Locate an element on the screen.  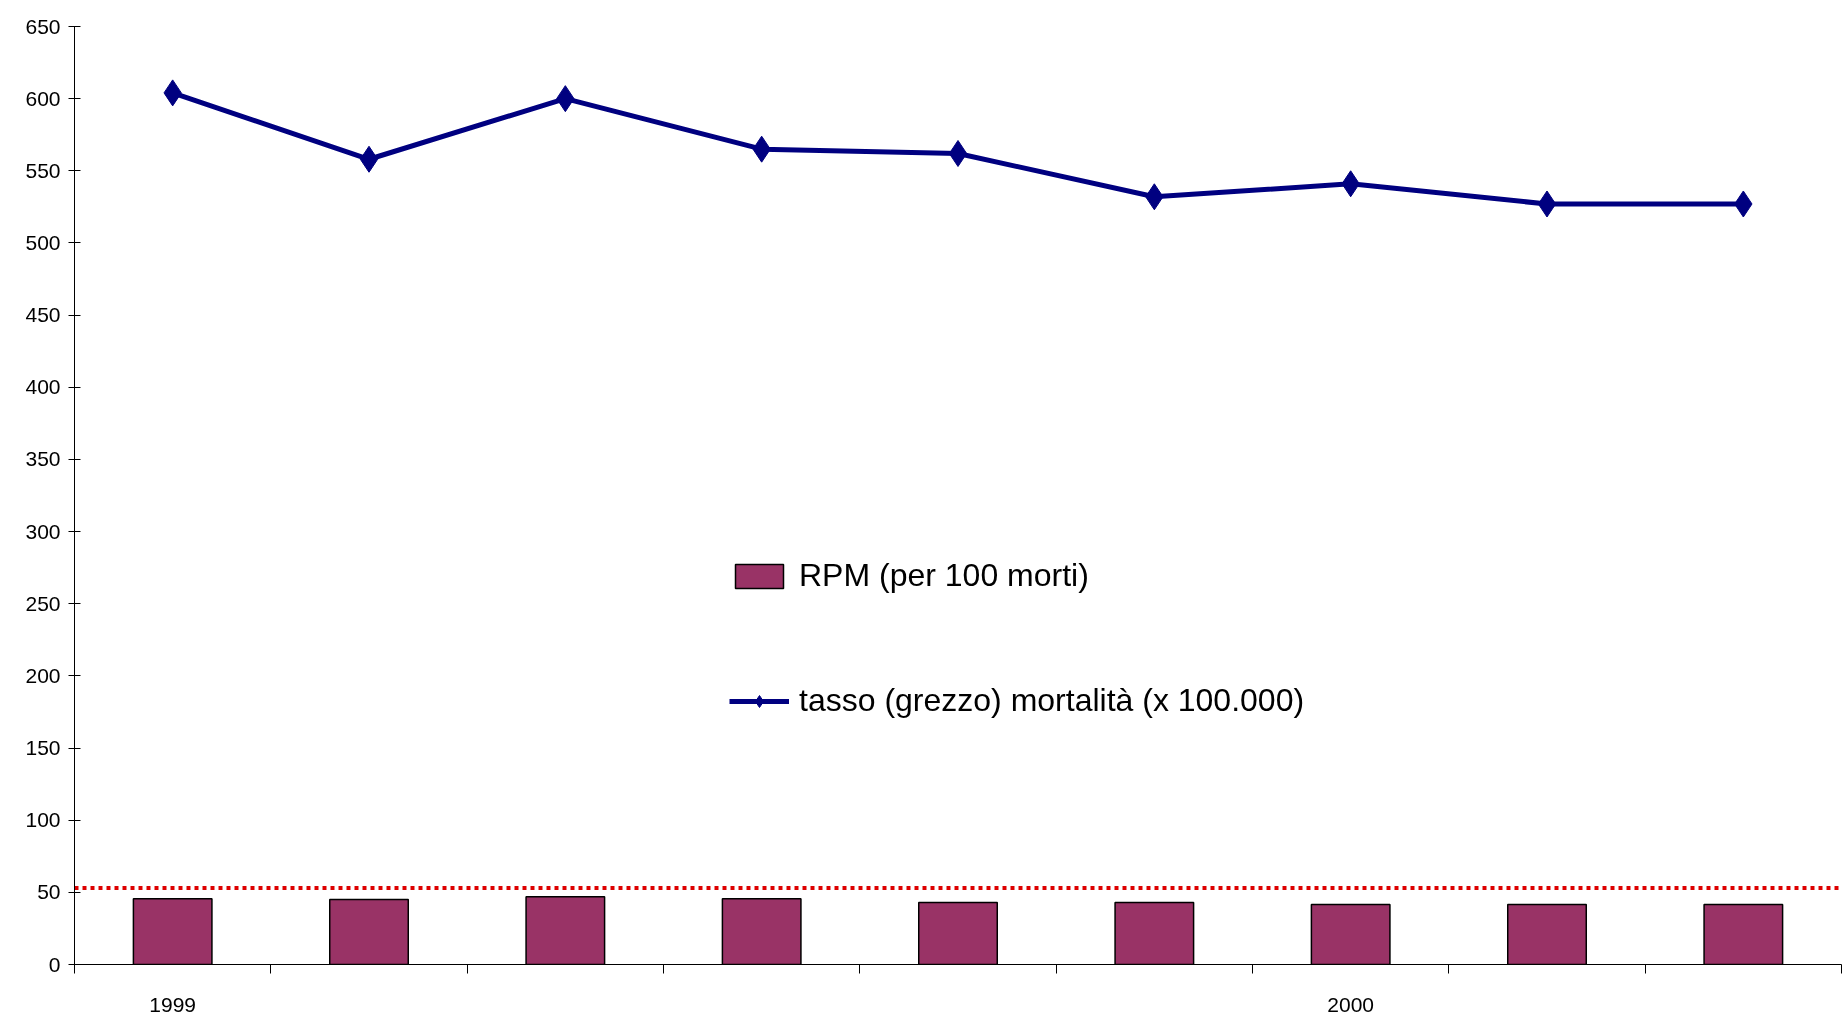
y-tick-label: 550 is located at coordinates (43, 170).